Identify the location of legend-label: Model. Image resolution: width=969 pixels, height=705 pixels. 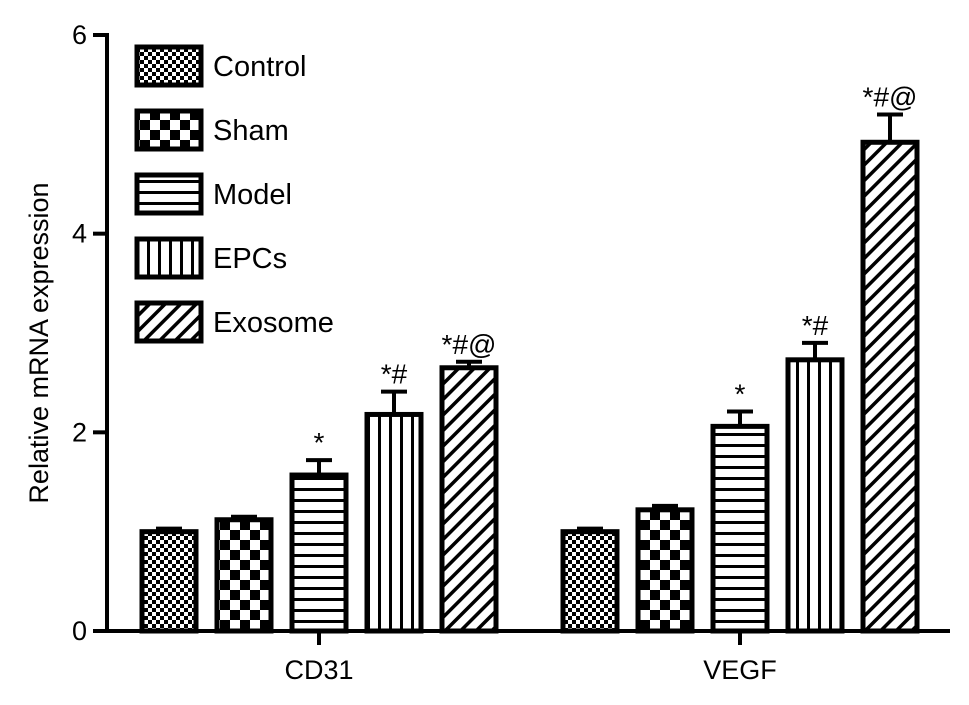
(252, 195).